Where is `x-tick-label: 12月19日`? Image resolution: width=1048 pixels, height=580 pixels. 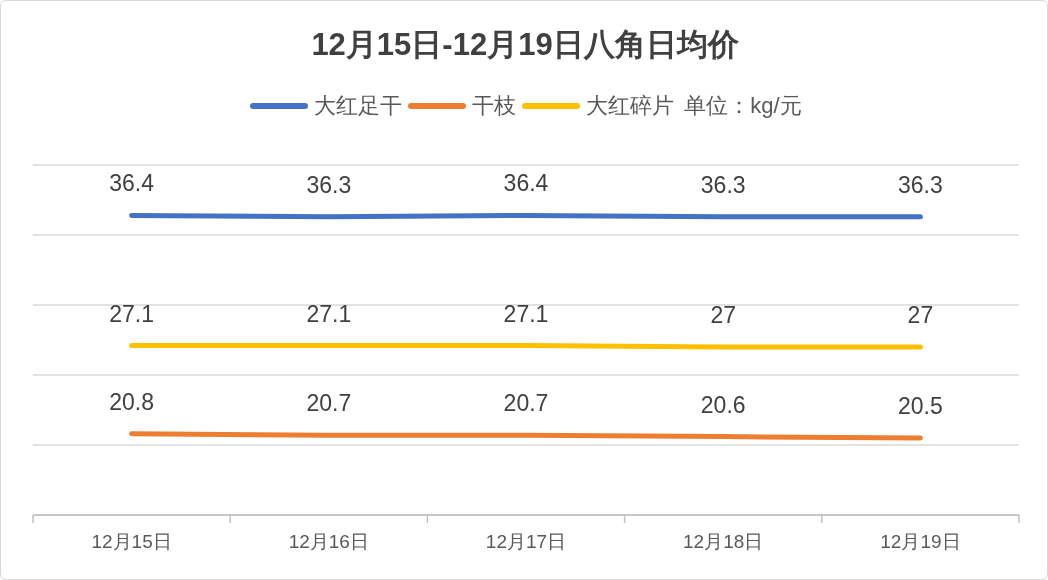
x-tick-label: 12月19日 is located at coordinates (920, 542).